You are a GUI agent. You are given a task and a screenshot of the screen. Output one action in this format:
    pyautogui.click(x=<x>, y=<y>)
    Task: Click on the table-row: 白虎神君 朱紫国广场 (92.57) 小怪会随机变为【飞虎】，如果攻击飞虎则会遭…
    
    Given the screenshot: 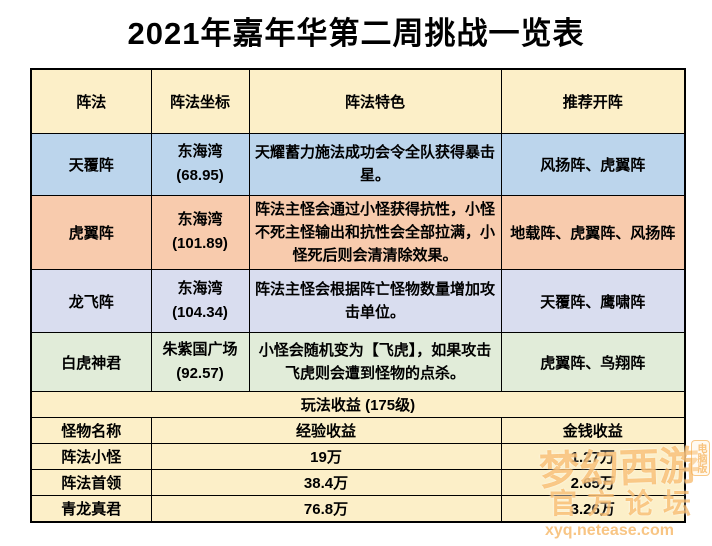 What is the action you would take?
    pyautogui.click(x=358, y=362)
    